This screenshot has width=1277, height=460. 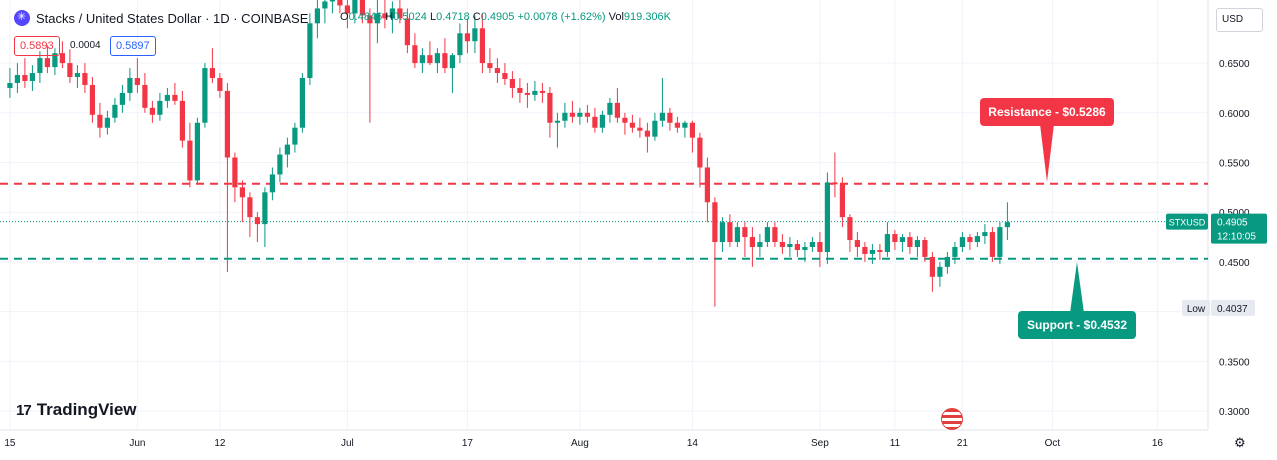 I want to click on tradingview-branding: 17 TradingView, so click(x=76, y=410).